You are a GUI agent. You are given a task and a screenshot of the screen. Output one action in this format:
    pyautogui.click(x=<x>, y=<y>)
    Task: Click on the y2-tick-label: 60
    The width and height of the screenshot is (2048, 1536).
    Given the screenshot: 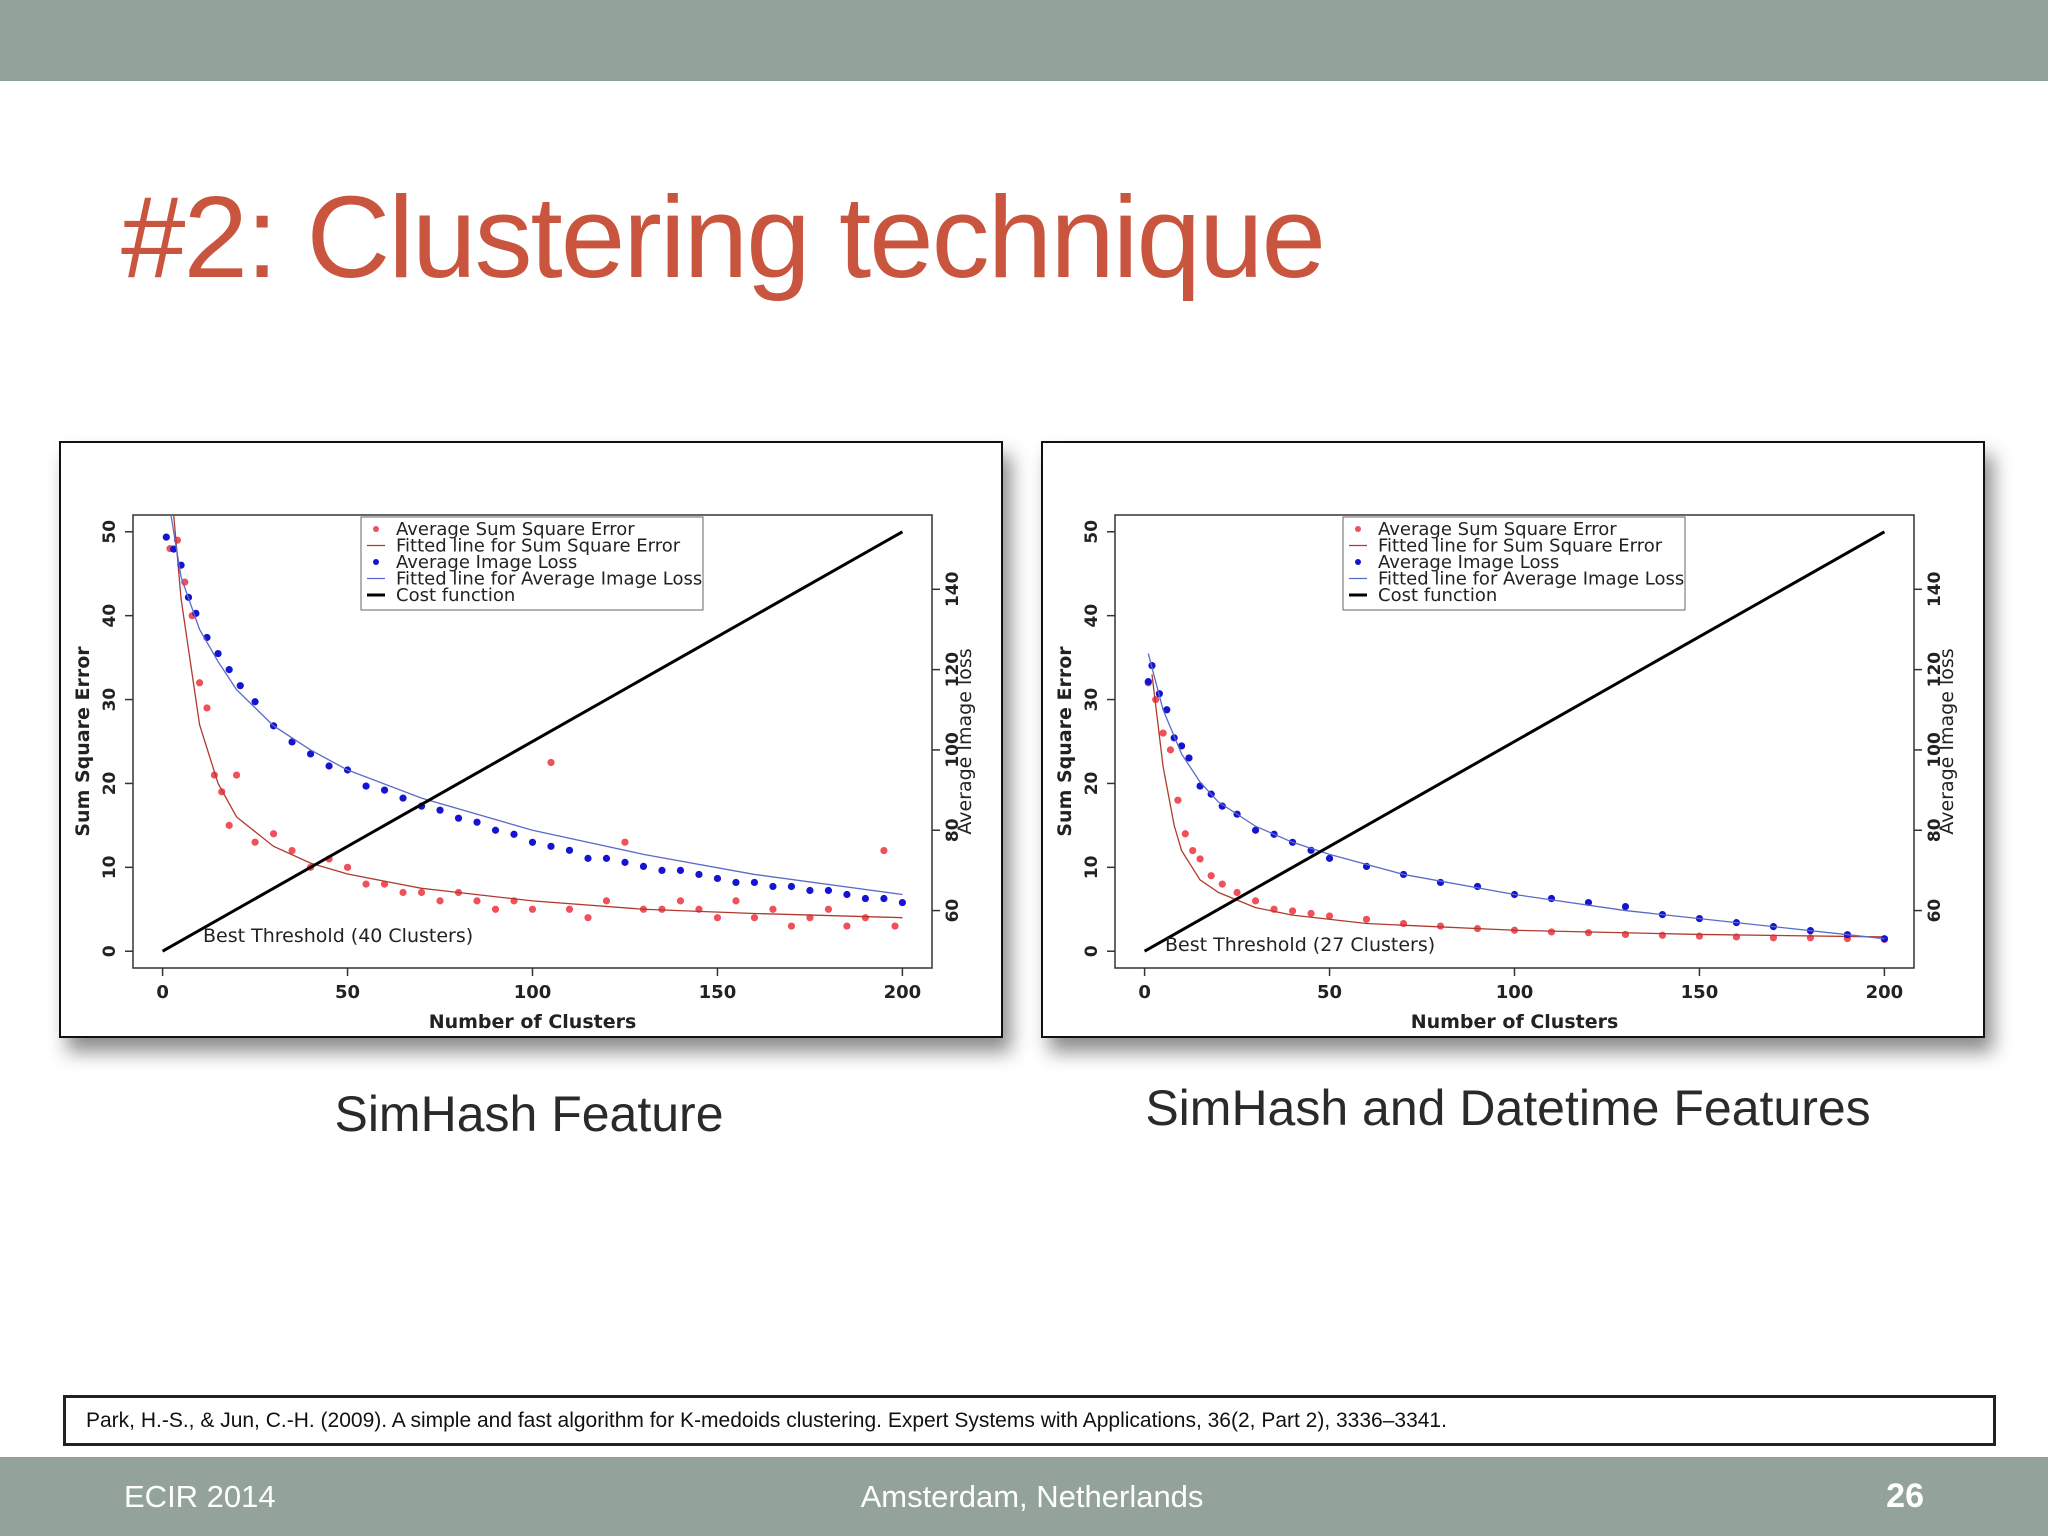 What is the action you would take?
    pyautogui.click(x=953, y=911)
    